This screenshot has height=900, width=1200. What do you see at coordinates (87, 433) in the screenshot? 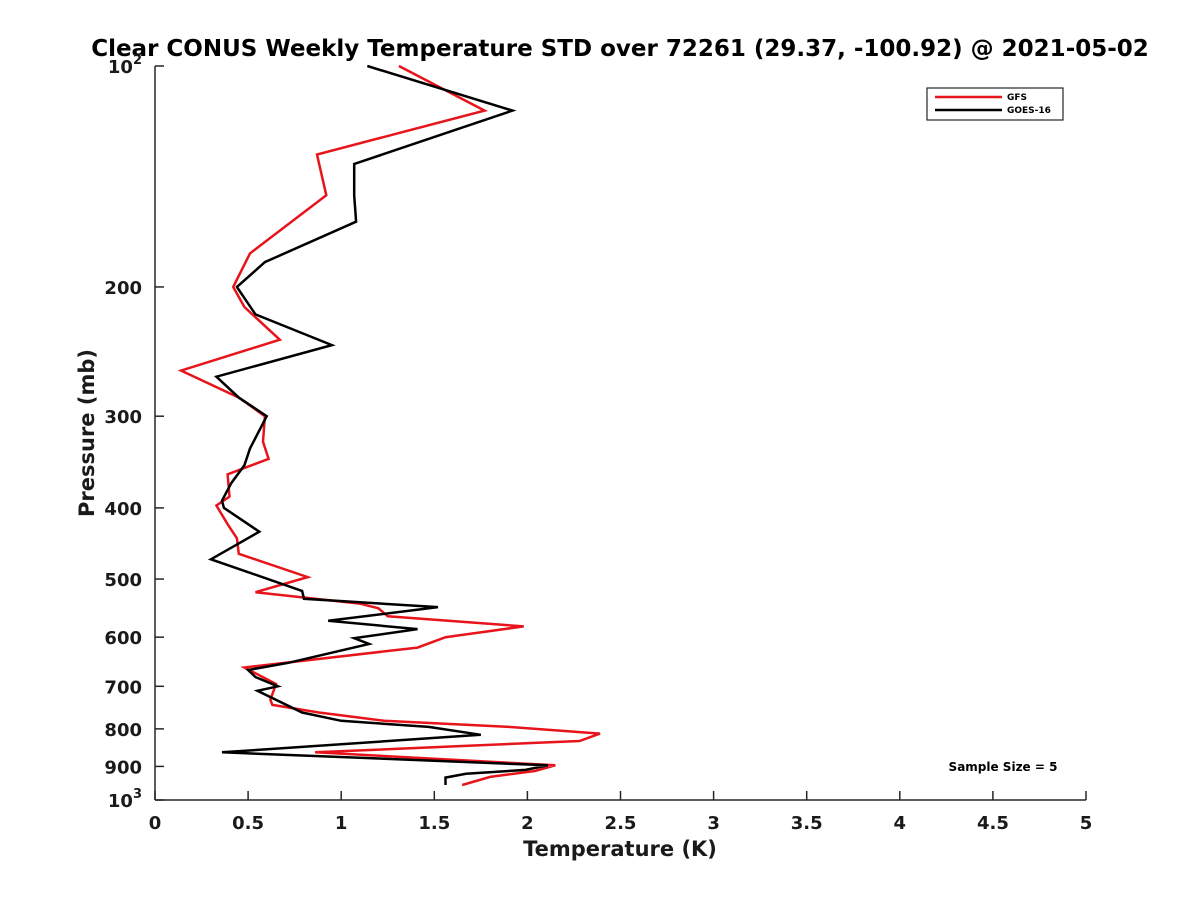
I see `y-axis-label: Pressure (mb)` at bounding box center [87, 433].